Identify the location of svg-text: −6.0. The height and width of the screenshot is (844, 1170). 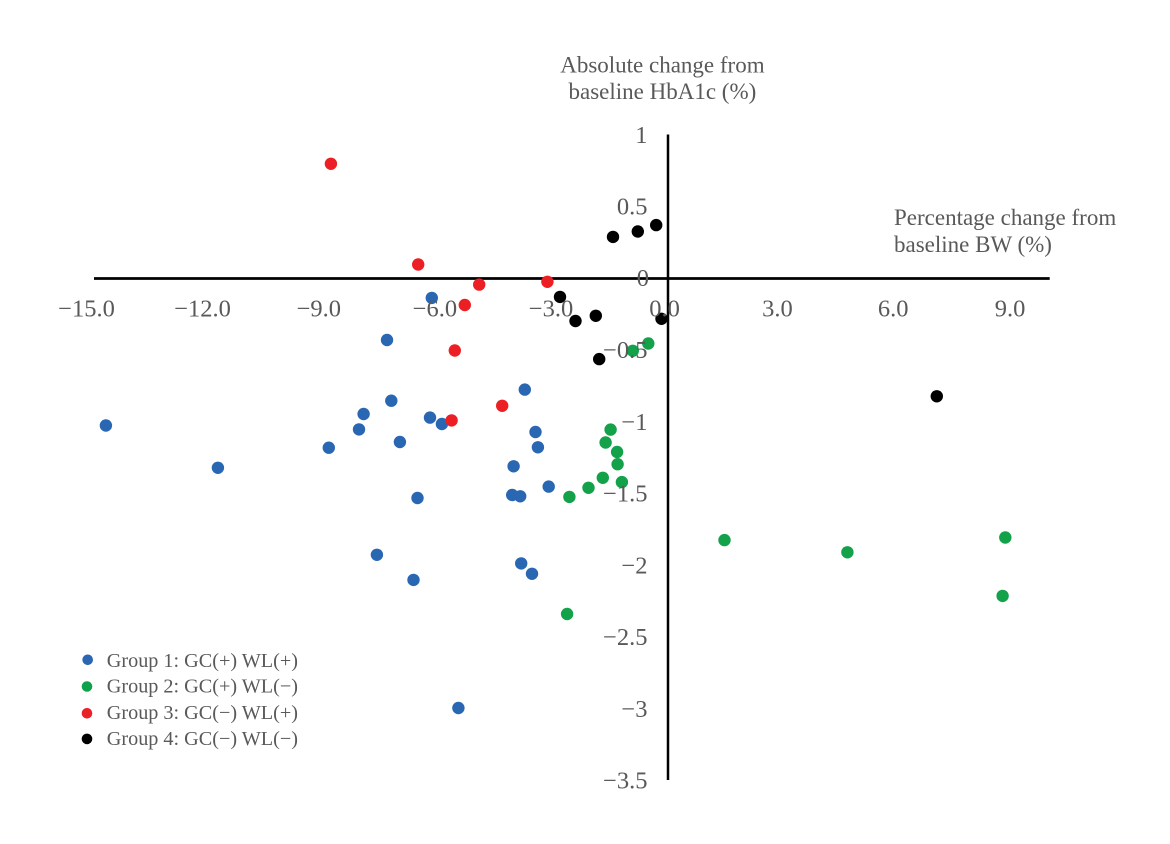
(435, 309).